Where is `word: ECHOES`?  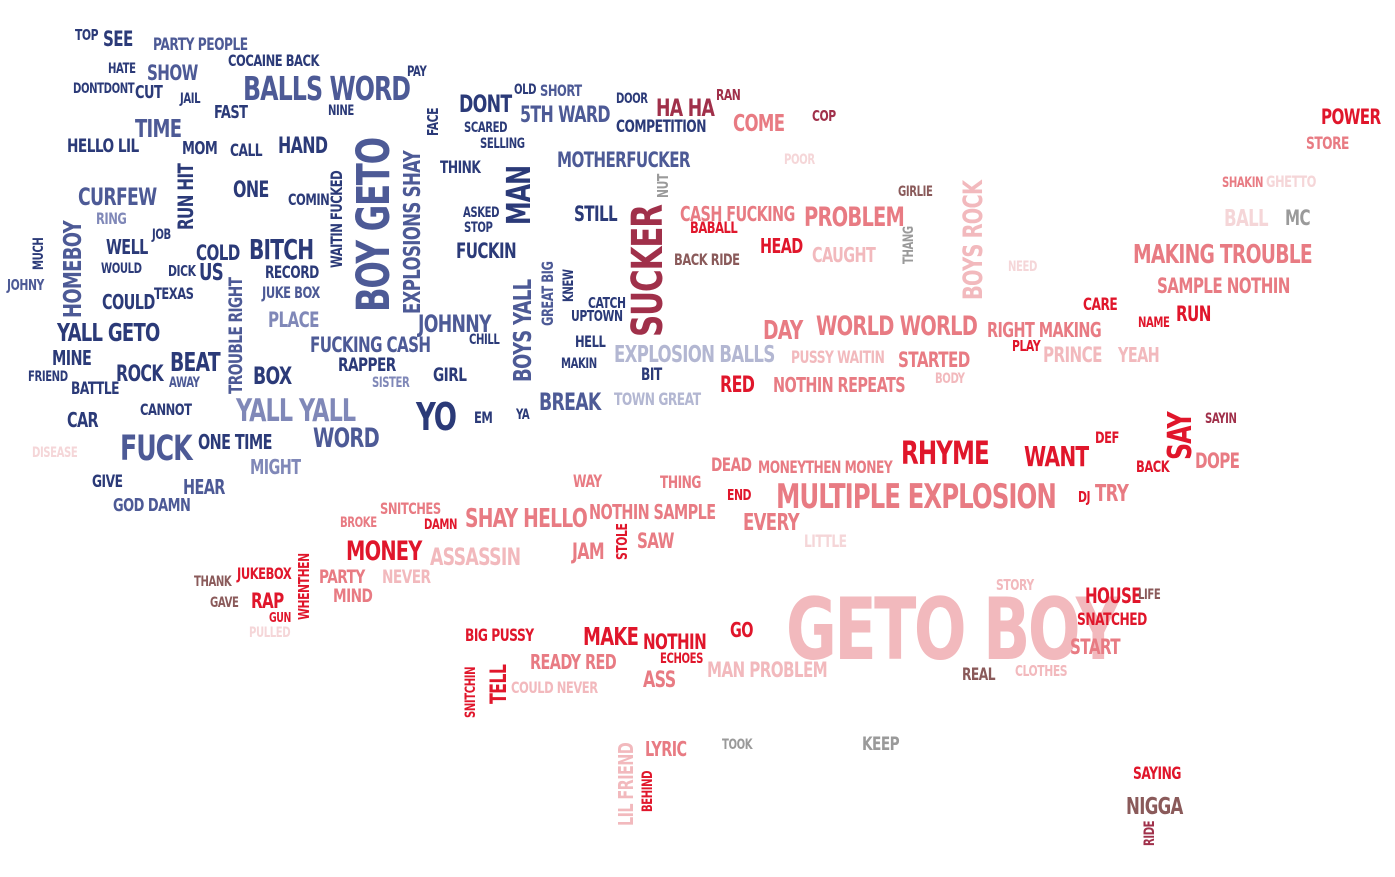
word: ECHOES is located at coordinates (682, 659).